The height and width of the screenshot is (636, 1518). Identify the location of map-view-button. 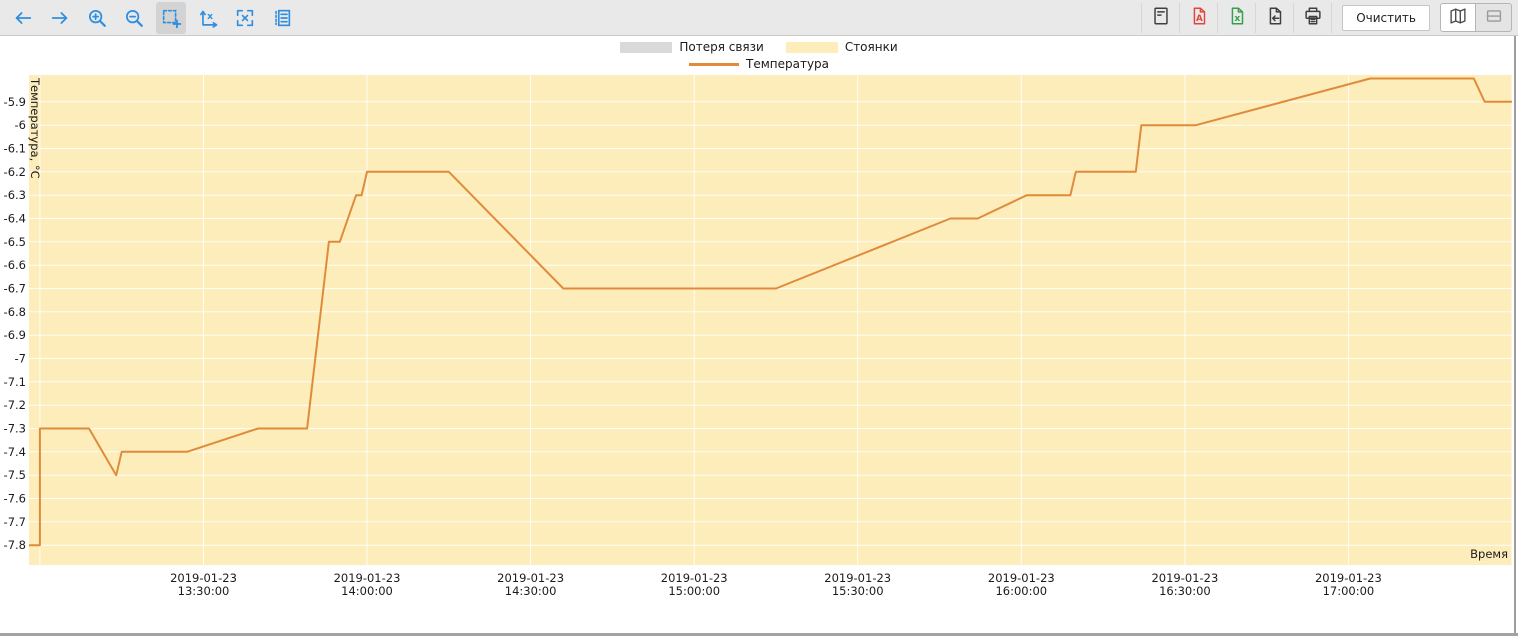
(1458, 17).